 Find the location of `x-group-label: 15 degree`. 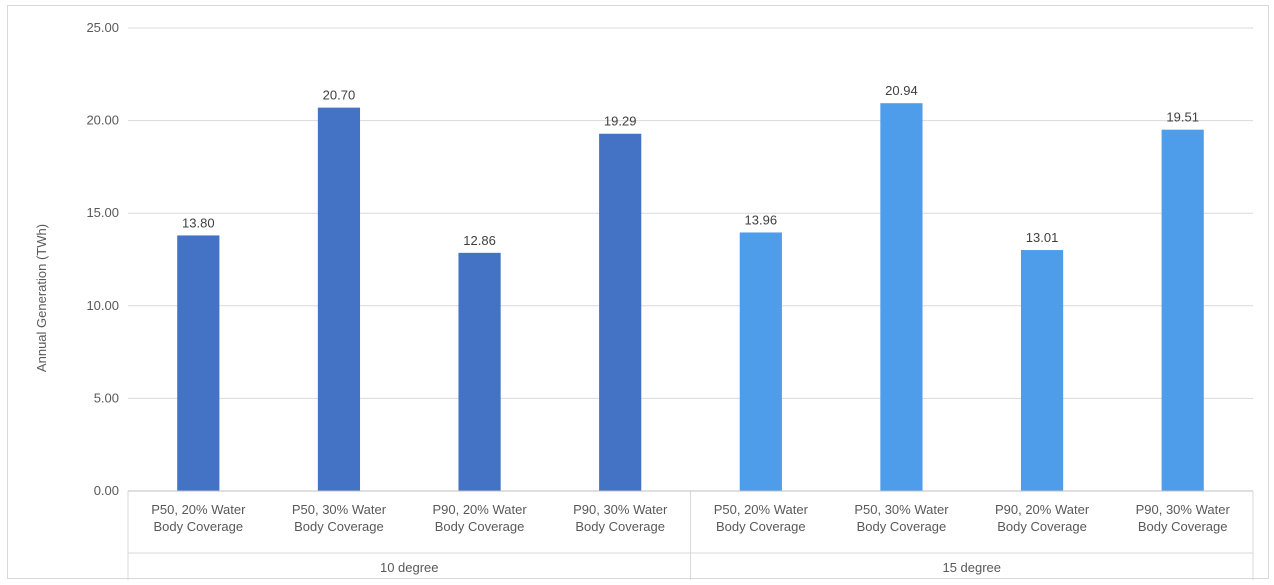

x-group-label: 15 degree is located at coordinates (971, 567).